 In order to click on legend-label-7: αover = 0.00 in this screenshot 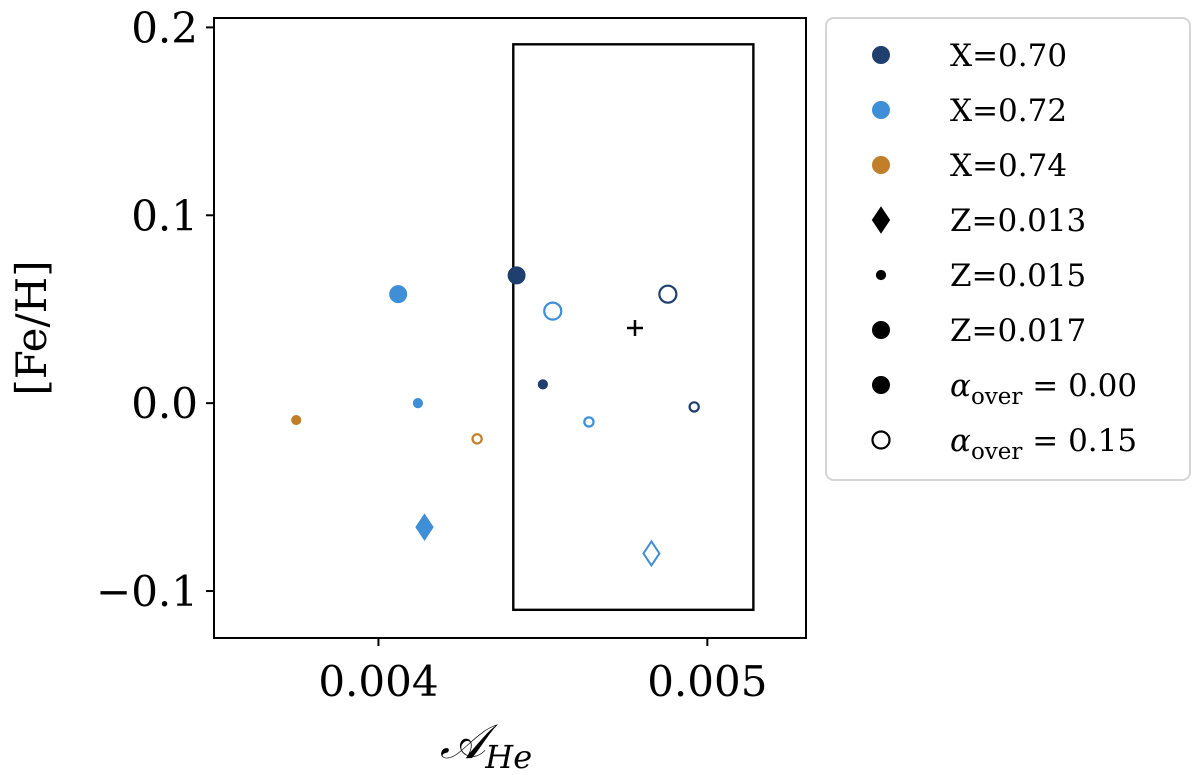, I will do `click(1043, 389)`.